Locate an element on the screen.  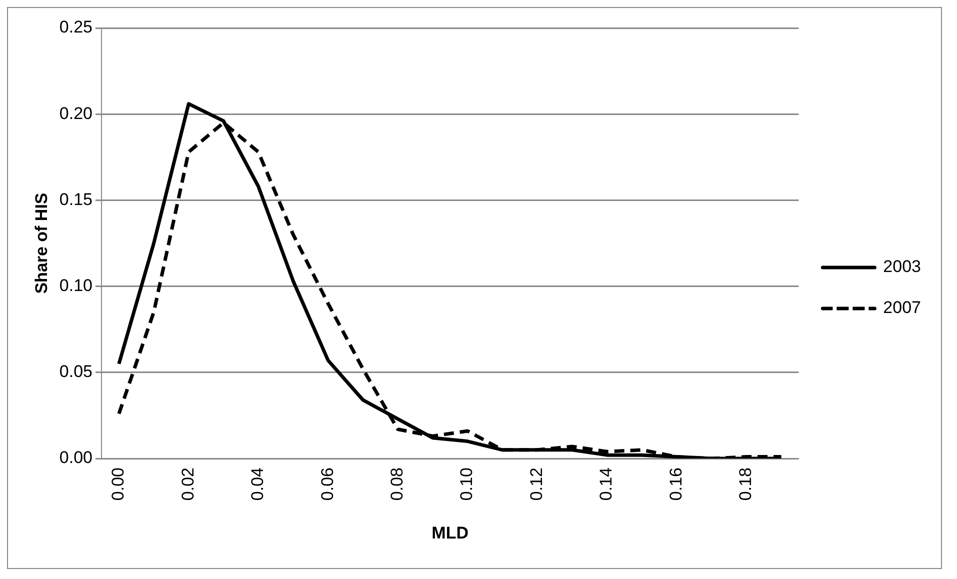
x-tick-label: 0.08 is located at coordinates (396, 484).